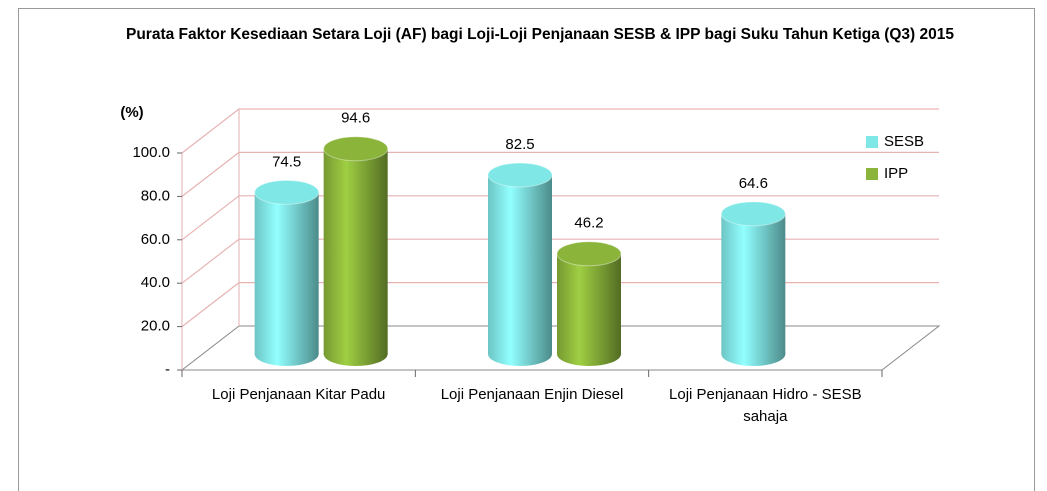 The image size is (1047, 491). What do you see at coordinates (753, 183) in the screenshot?
I see `data-label: 64.6` at bounding box center [753, 183].